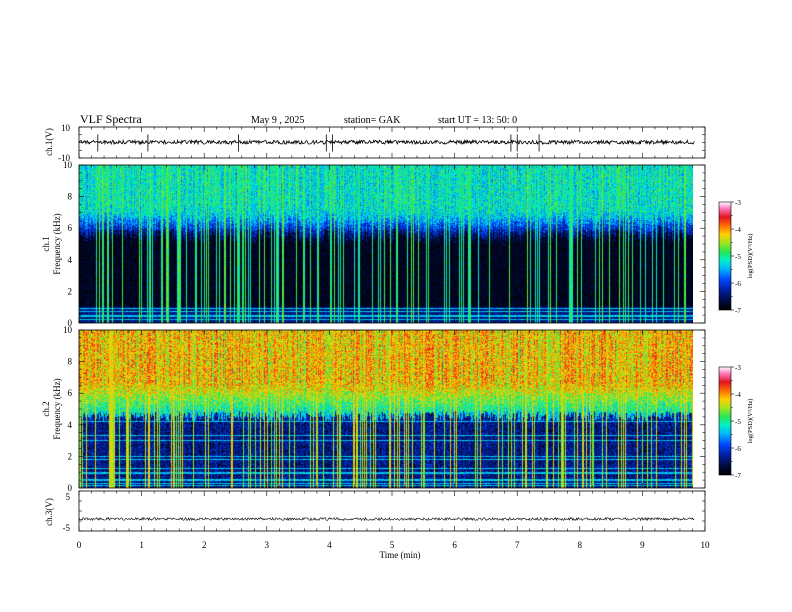 The width and height of the screenshot is (792, 612). I want to click on ch2-frequency-tick-labels: 0 2 4 6 8 10, so click(68, 409).